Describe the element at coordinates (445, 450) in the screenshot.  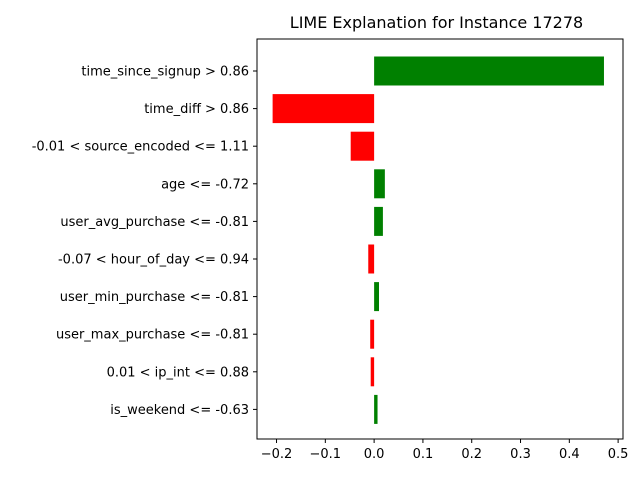
I see `x-axis: −0.2 −0.1 0.0 0.1 0.2 0.3 0.4 0.5` at that location.